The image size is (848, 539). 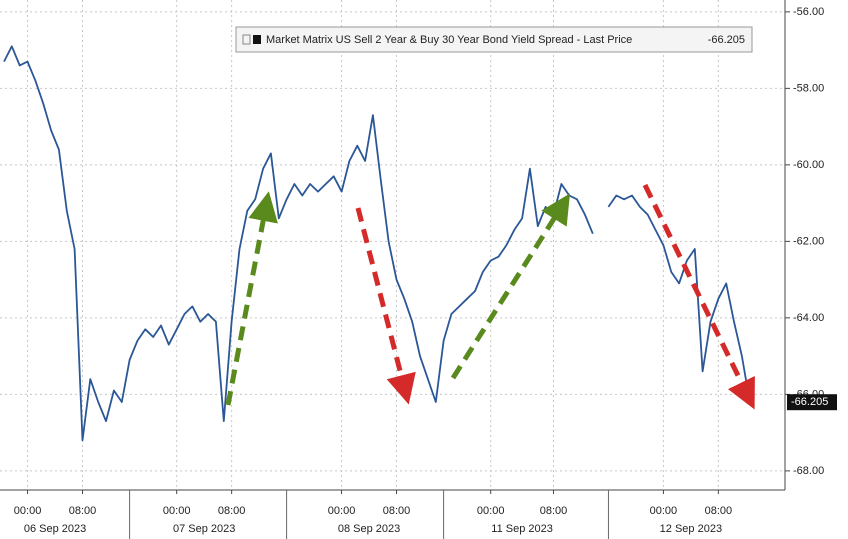 What do you see at coordinates (808, 318) in the screenshot?
I see `y-tick-label: -64.00` at bounding box center [808, 318].